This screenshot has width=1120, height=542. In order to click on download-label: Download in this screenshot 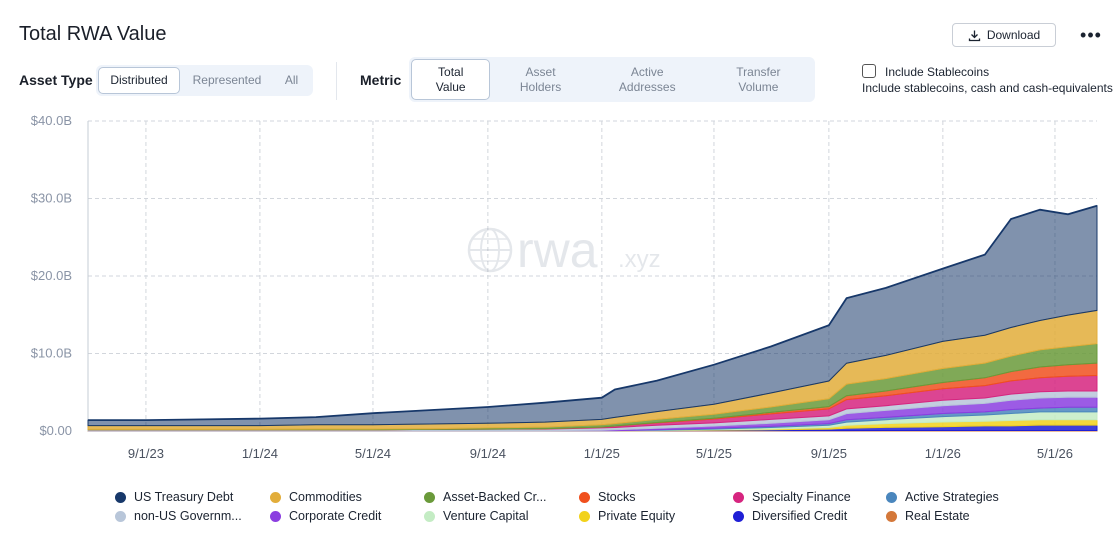, I will do `click(1013, 35)`.